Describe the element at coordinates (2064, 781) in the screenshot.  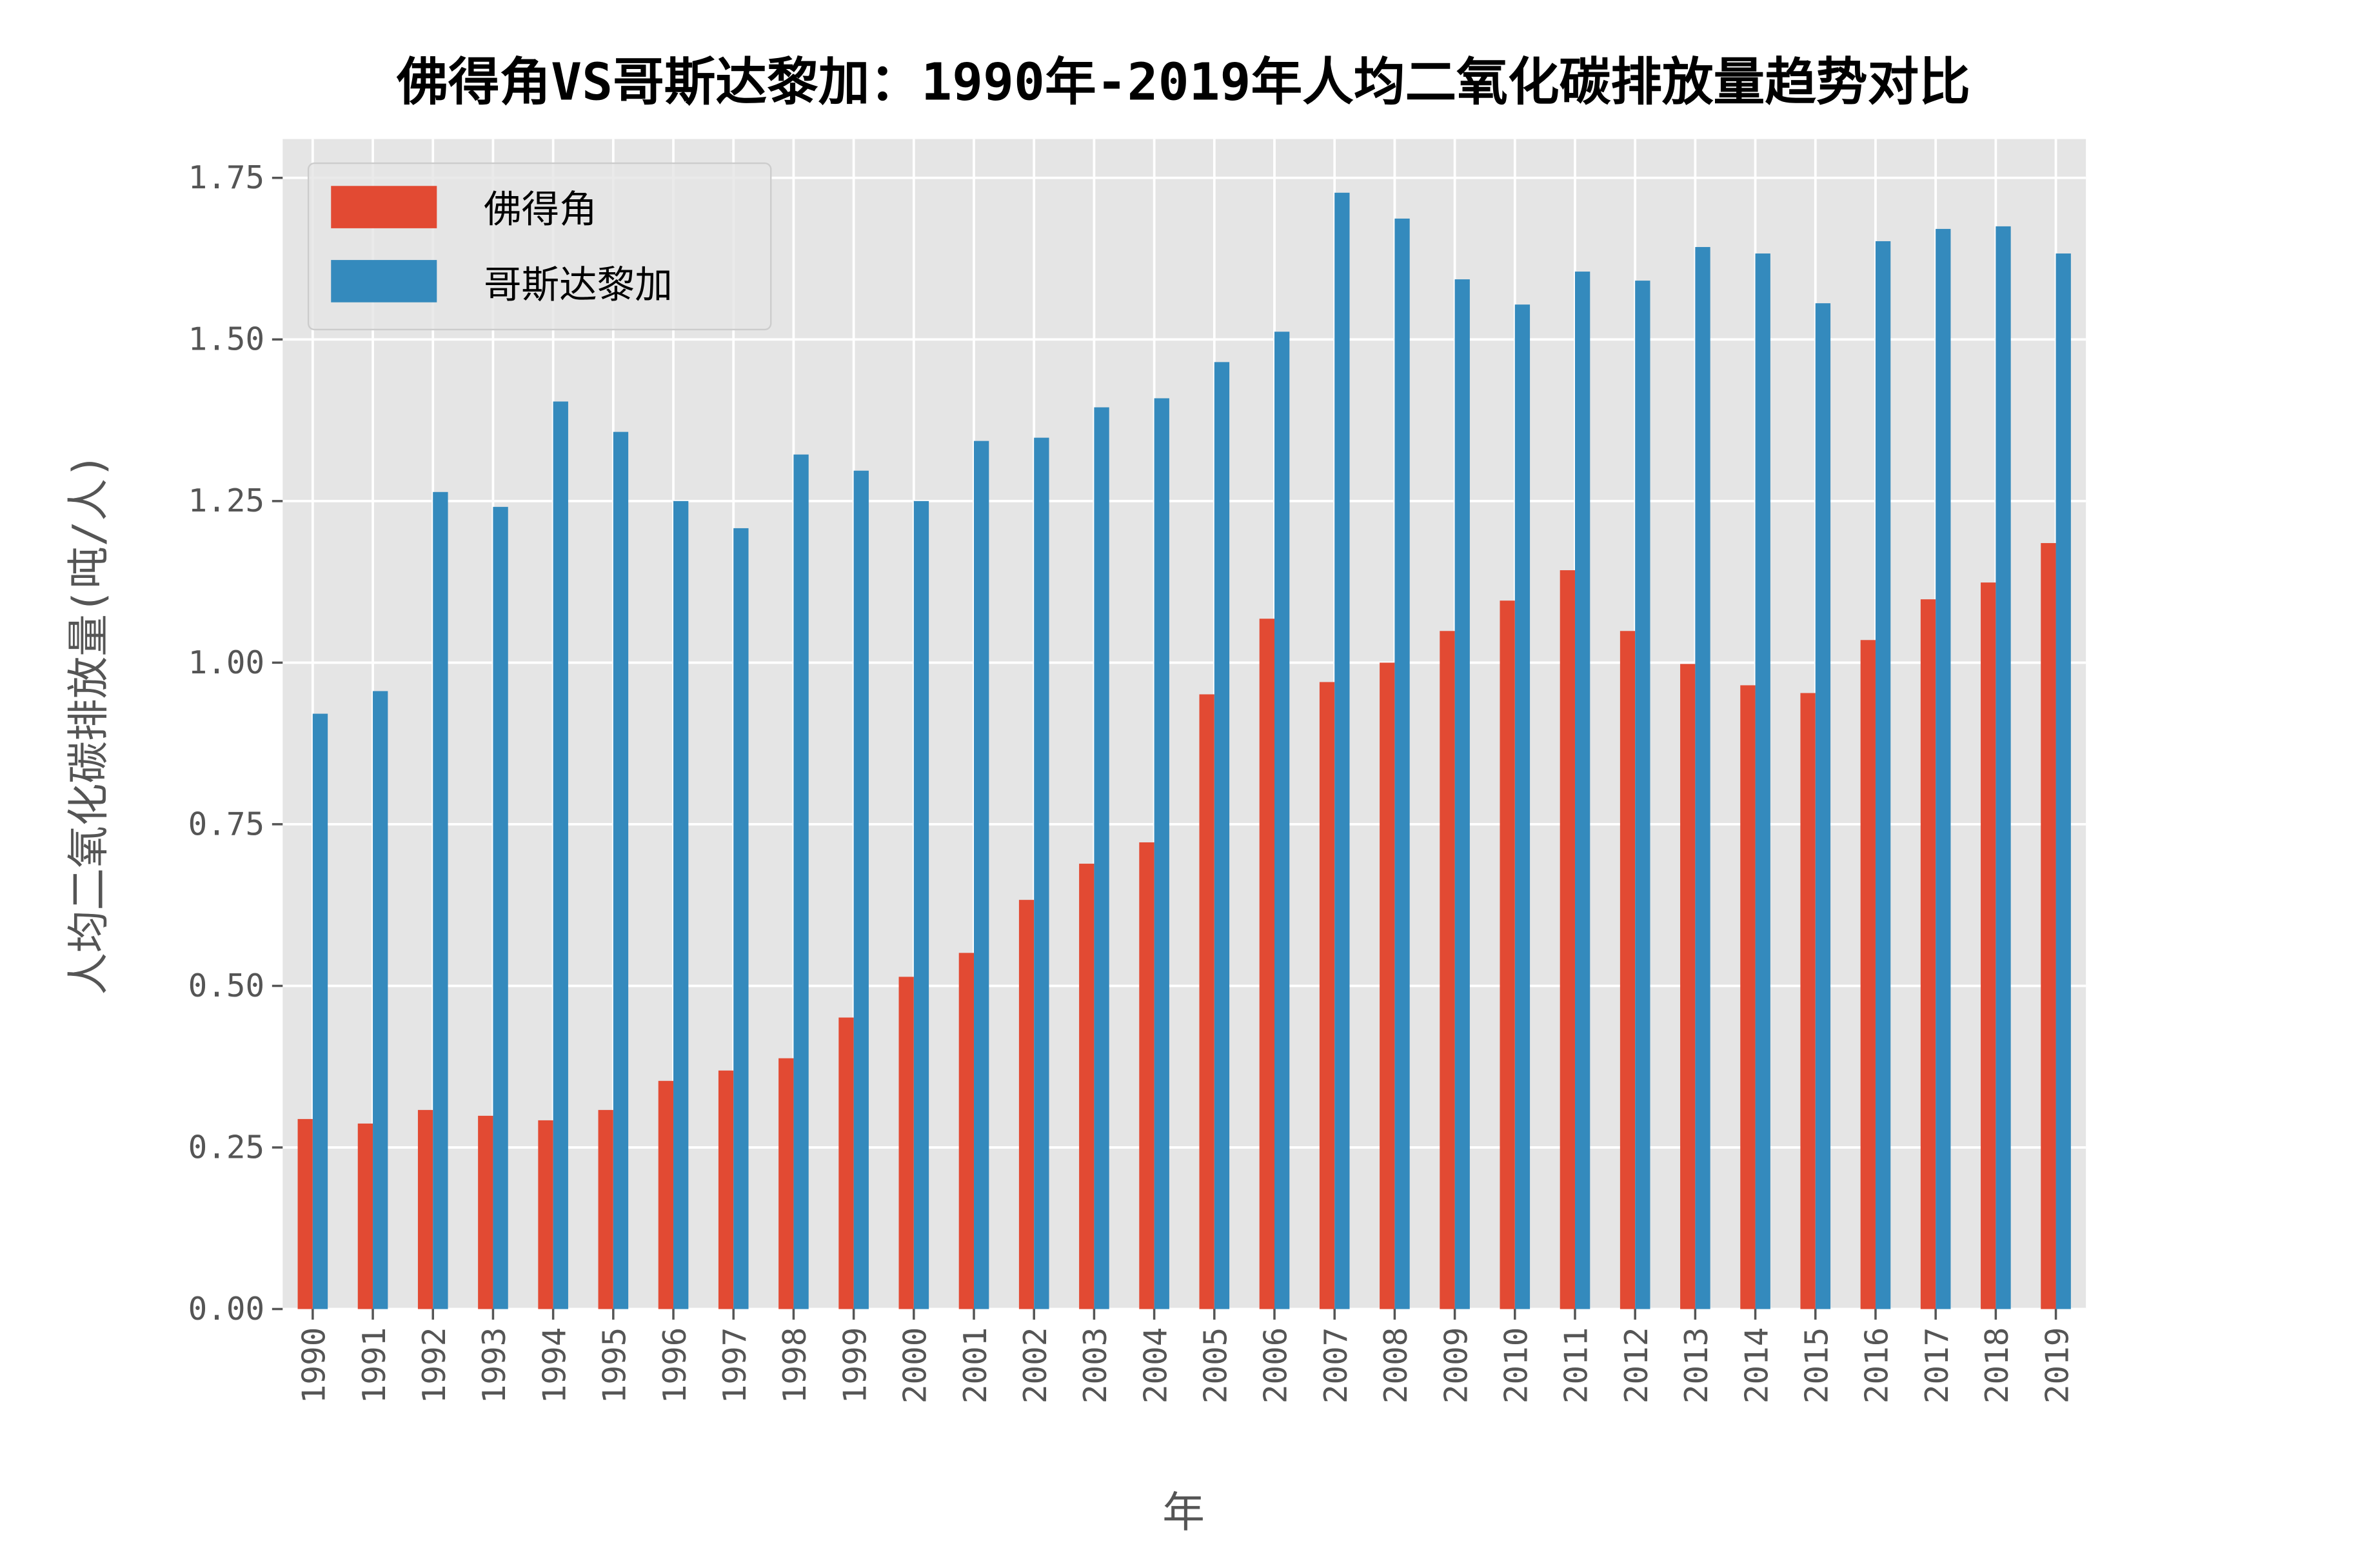
I see `bar-costa-rica-2019` at that location.